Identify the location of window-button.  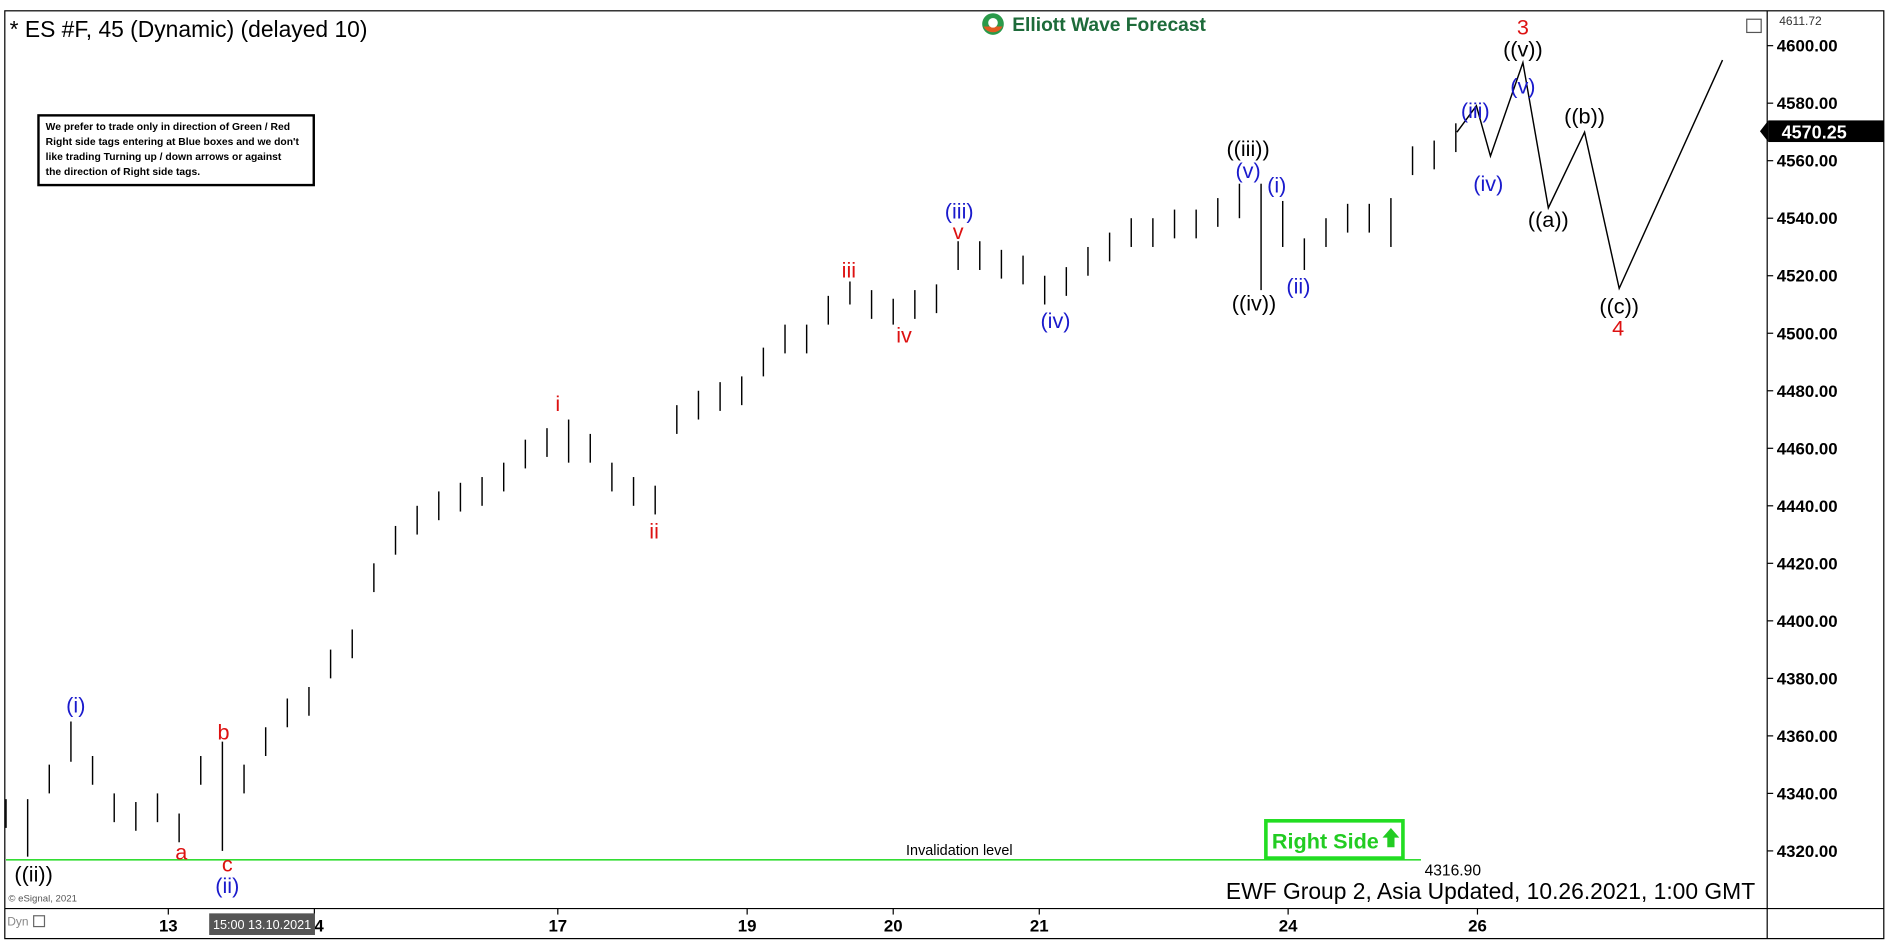
(1754, 26).